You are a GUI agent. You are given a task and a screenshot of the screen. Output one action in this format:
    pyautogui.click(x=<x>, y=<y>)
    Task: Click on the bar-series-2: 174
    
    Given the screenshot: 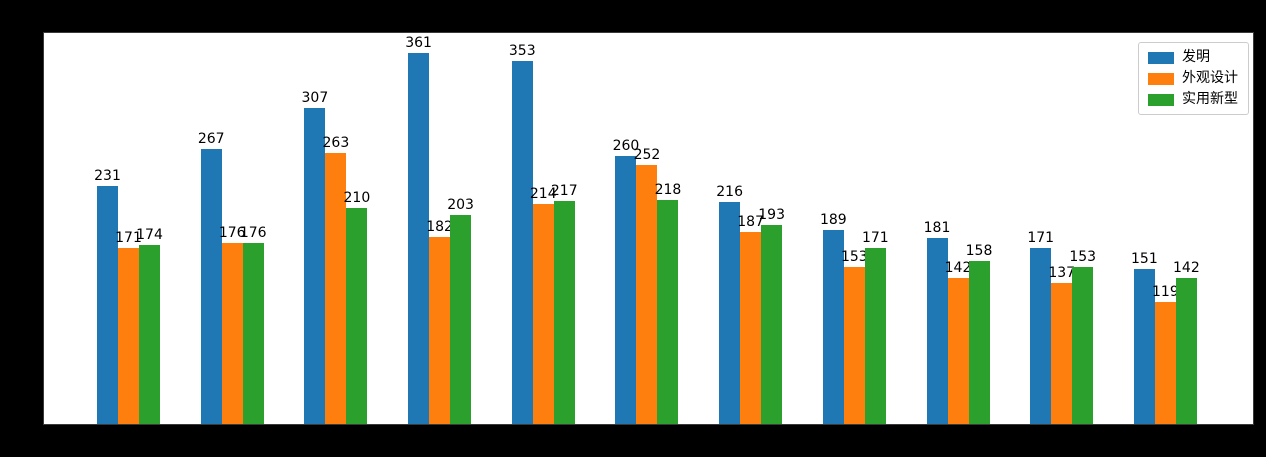 What is the action you would take?
    pyautogui.click(x=149, y=326)
    